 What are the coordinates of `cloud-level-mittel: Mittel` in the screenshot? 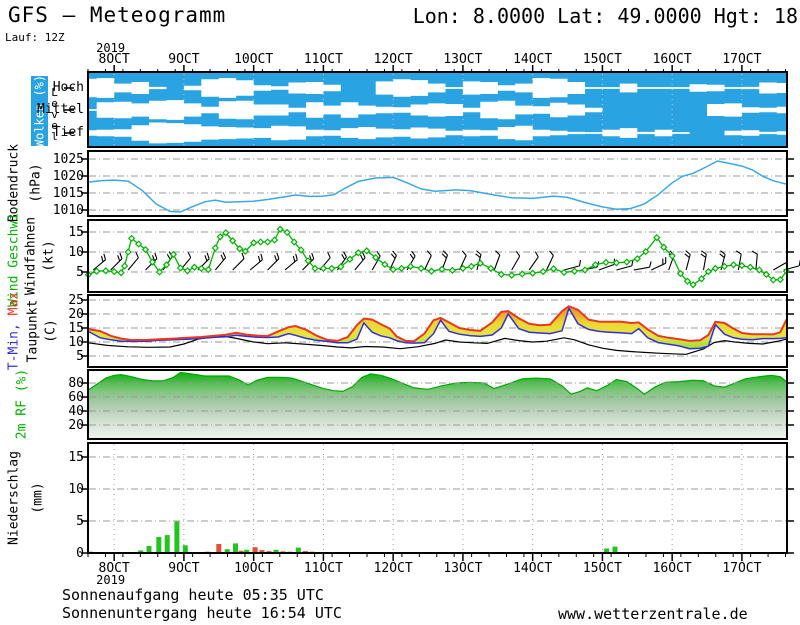 It's located at (60, 109).